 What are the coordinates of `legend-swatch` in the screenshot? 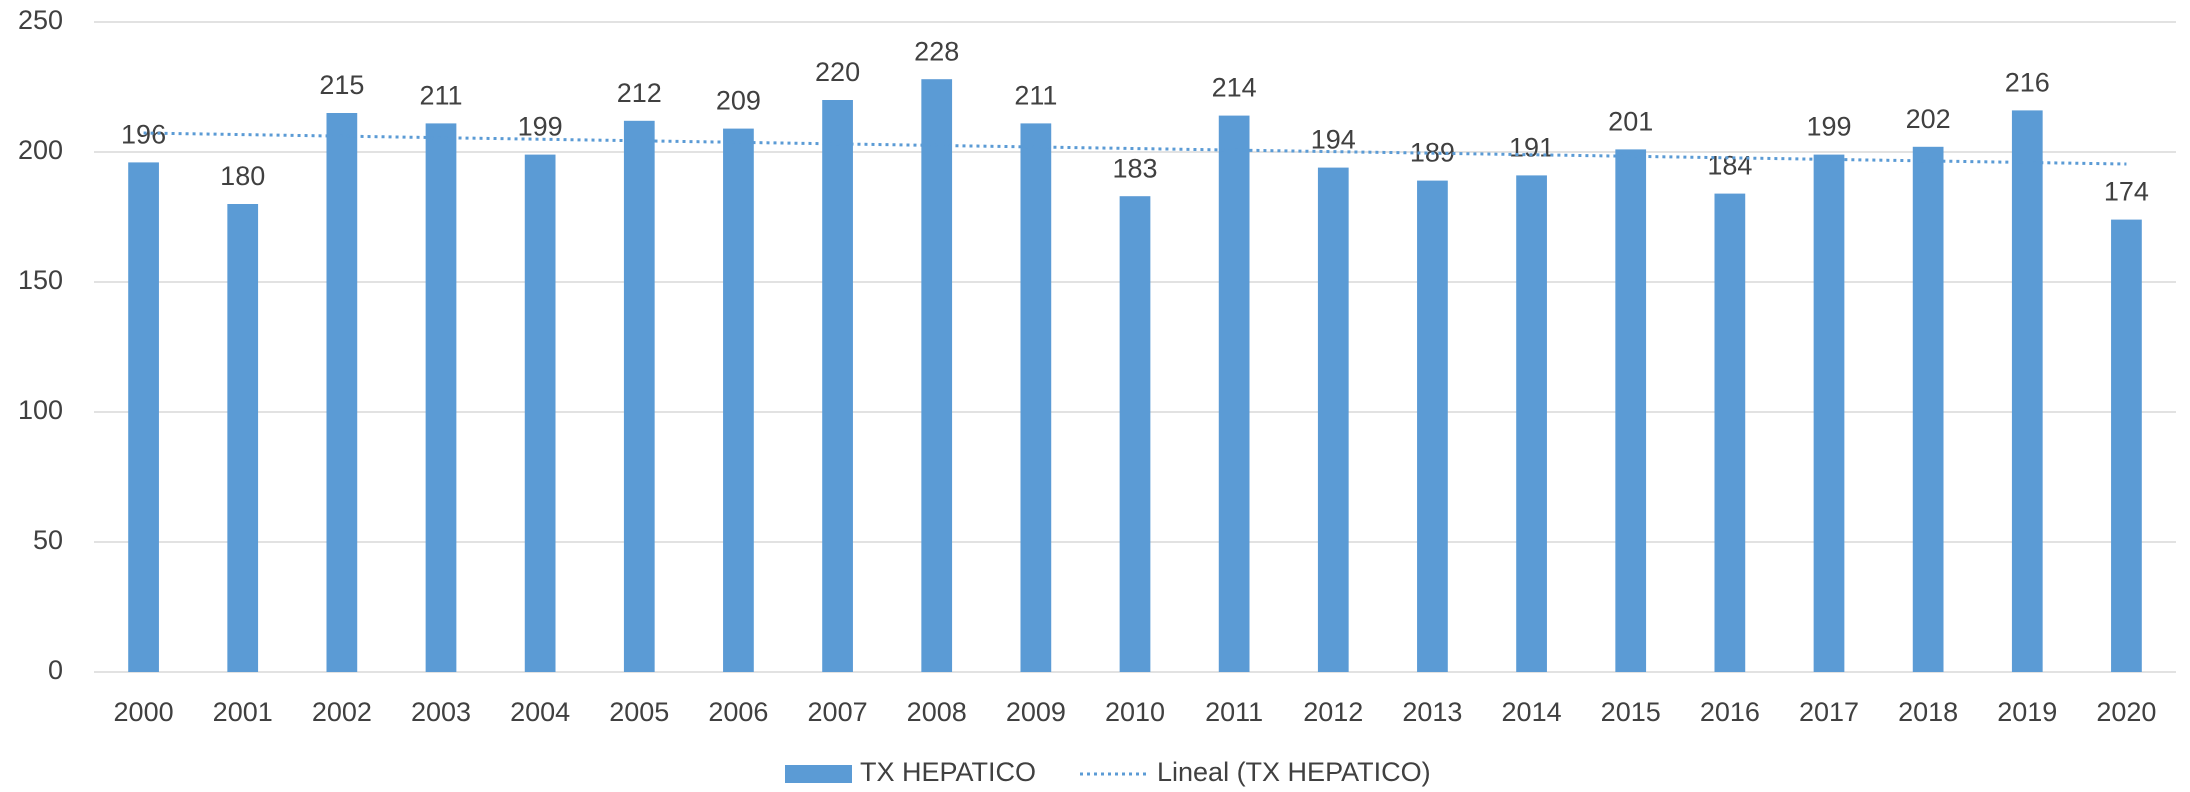 It's located at (818, 774).